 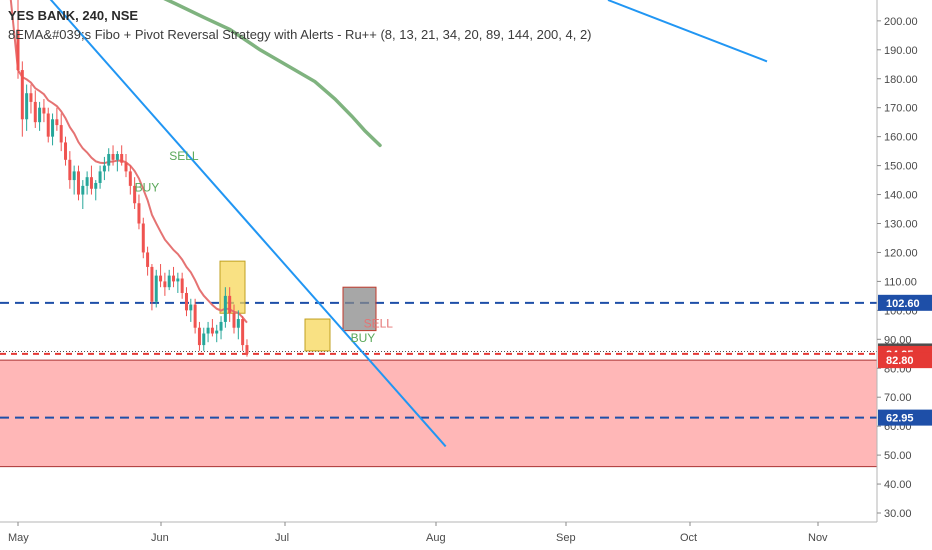 What do you see at coordinates (901, 196) in the screenshot?
I see `y-tick-label: 140.00` at bounding box center [901, 196].